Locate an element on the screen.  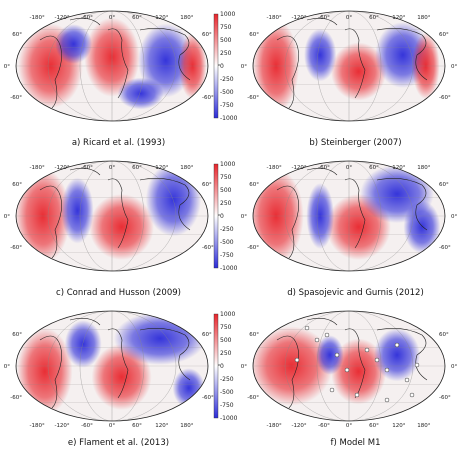
colorbar-tick-label: -750 is located at coordinates (227, 405).